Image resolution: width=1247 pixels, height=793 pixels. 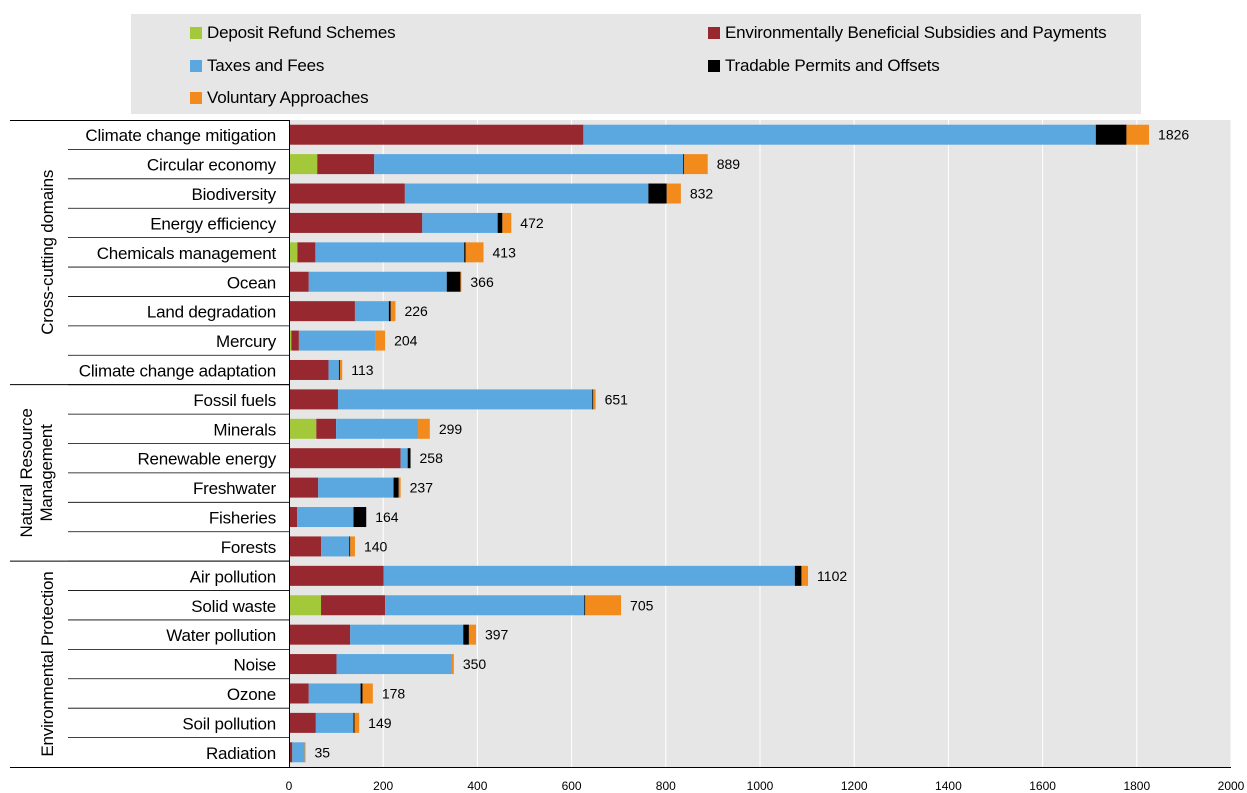 What do you see at coordinates (394, 693) in the screenshot?
I see `total-label: 178` at bounding box center [394, 693].